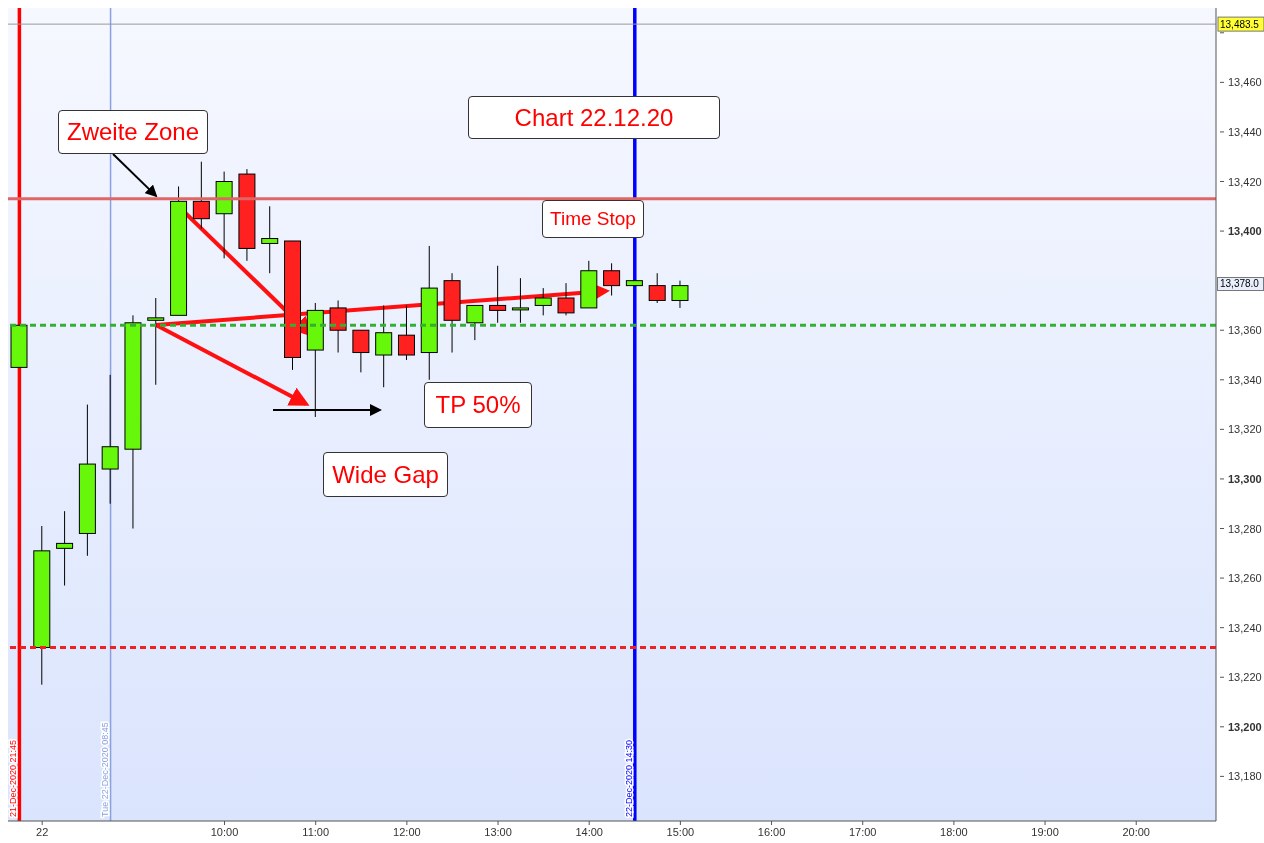 The image size is (1264, 843). Describe the element at coordinates (42, 832) in the screenshot. I see `x-tick-label: 22` at that location.